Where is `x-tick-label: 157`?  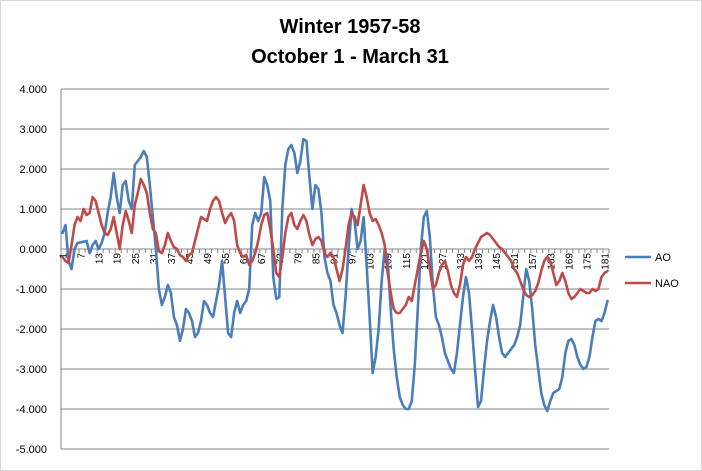
x-tick-label: 157 is located at coordinates (533, 261).